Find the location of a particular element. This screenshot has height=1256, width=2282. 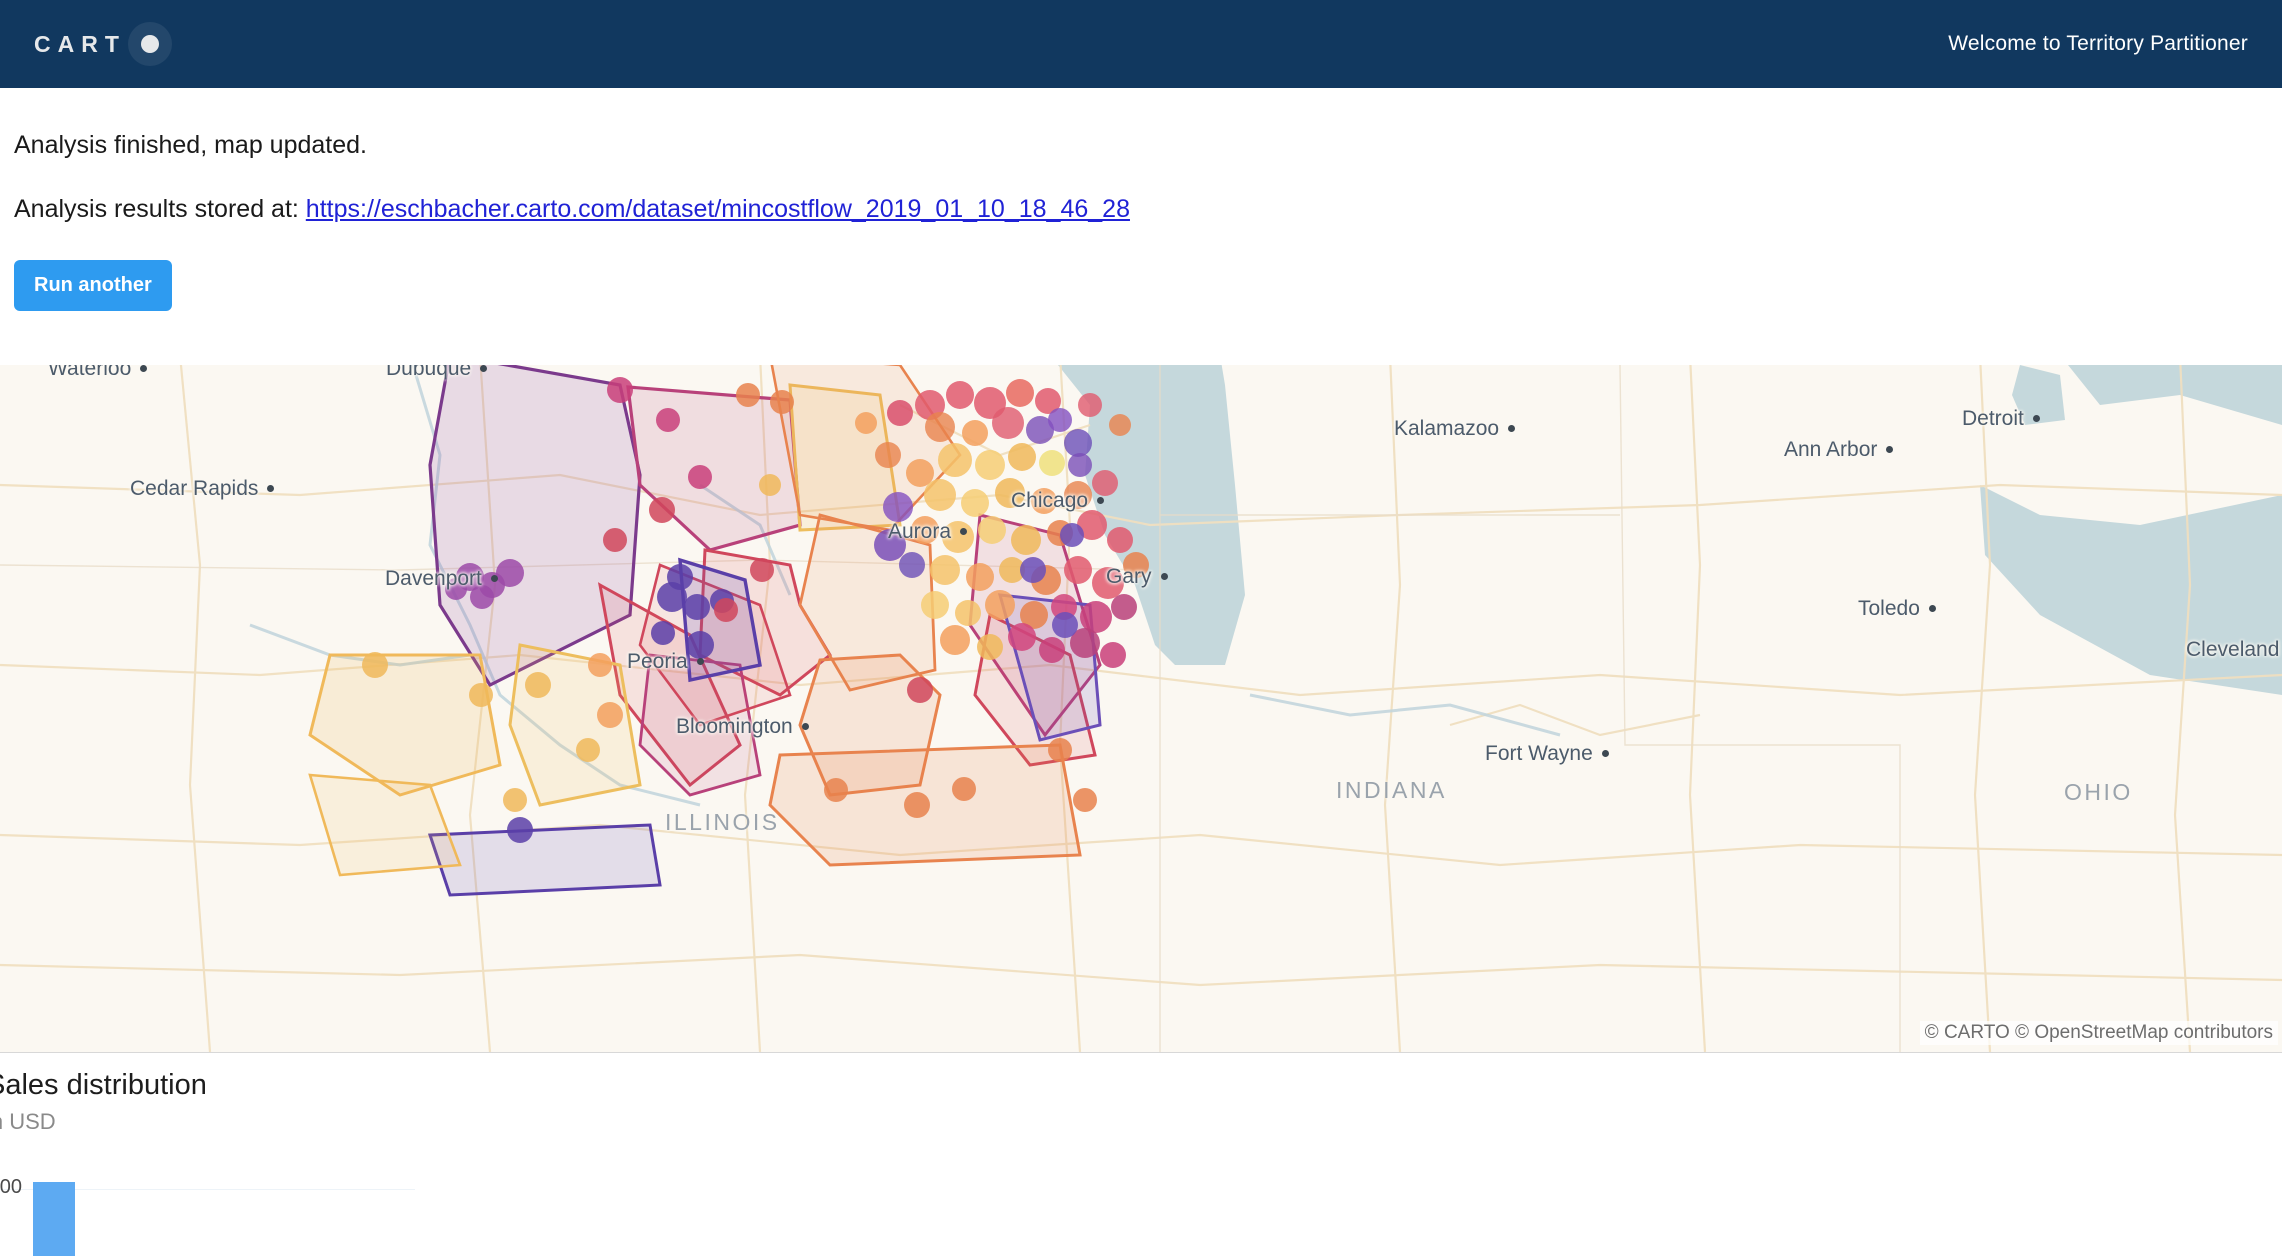

city-label-detroit: Detroit is located at coordinates (2001, 419).